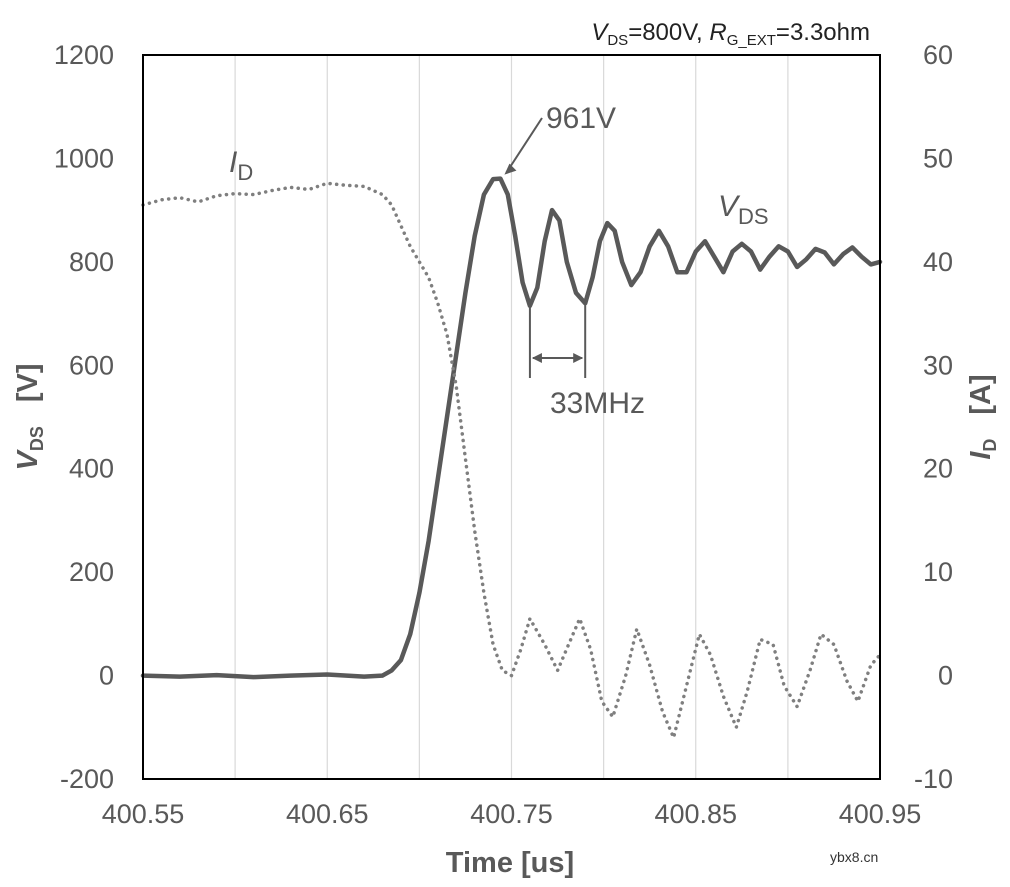 This screenshot has height=887, width=1010. What do you see at coordinates (143, 814) in the screenshot?
I see `x-tick-label: 400.55` at bounding box center [143, 814].